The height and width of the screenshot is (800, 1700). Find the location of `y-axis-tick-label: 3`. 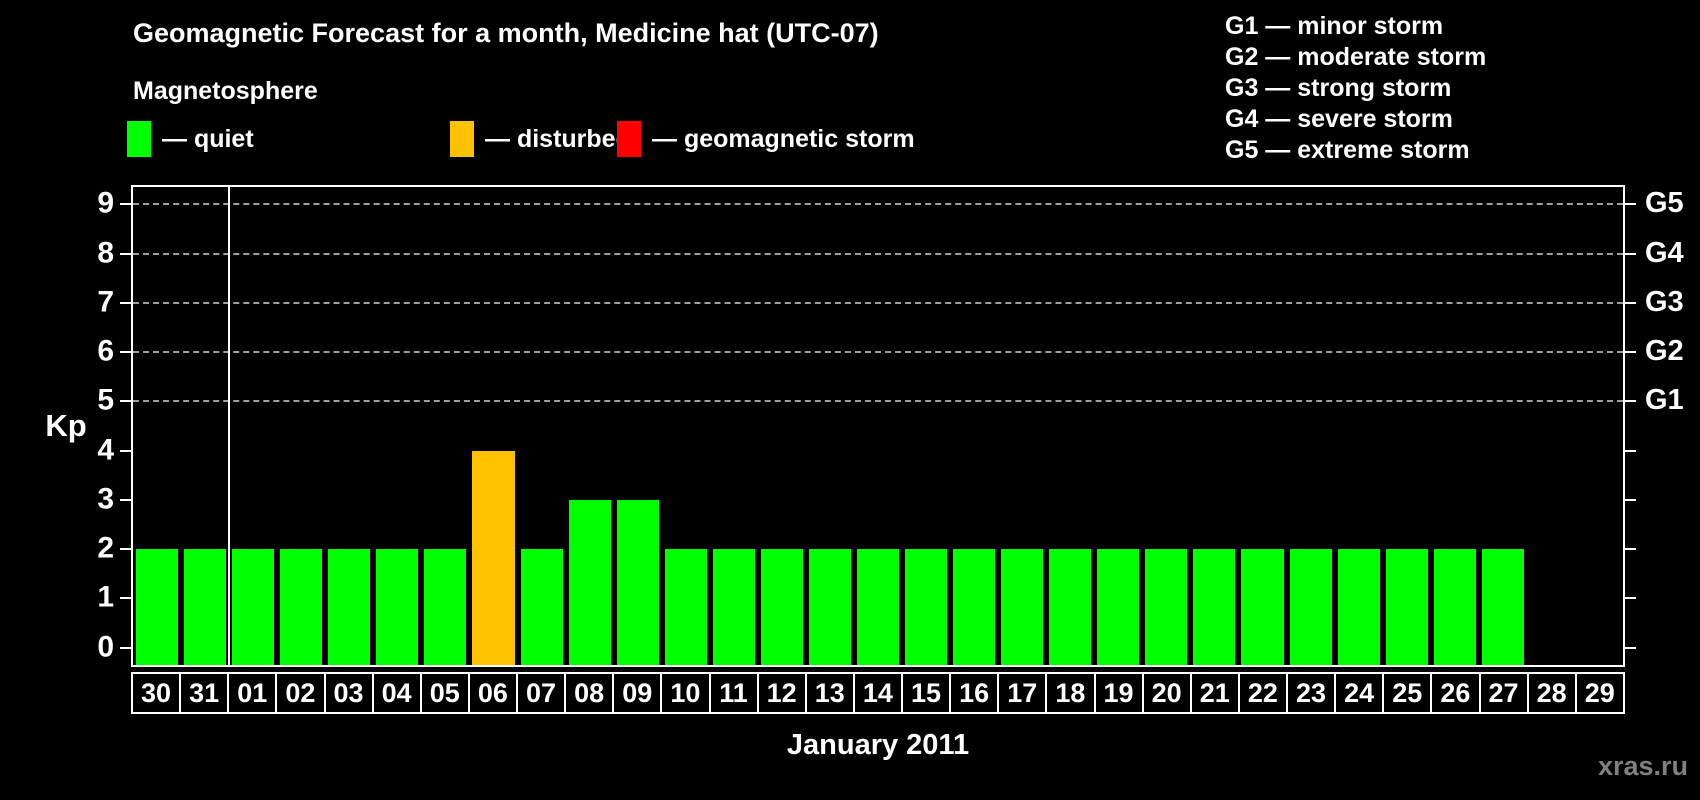

y-axis-tick-label: 3 is located at coordinates (105, 499).